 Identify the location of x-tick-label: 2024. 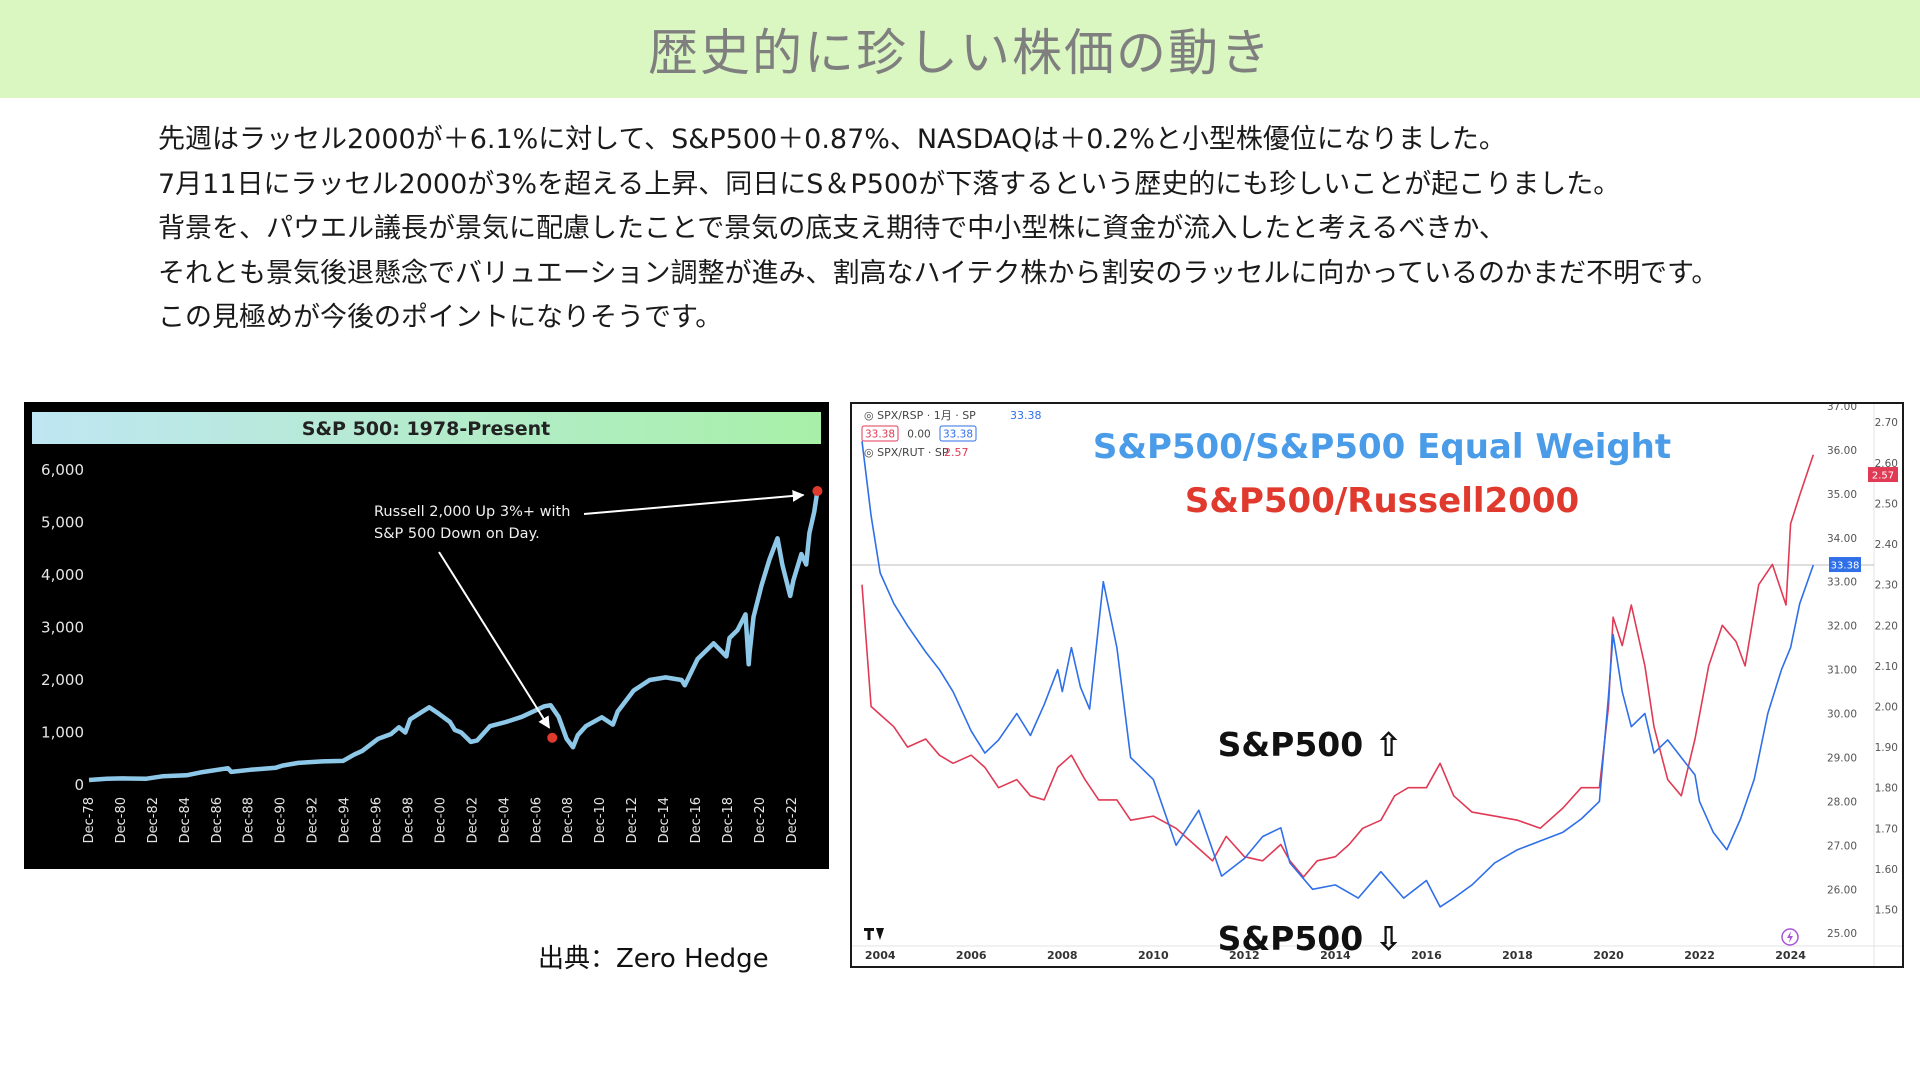
(1790, 955).